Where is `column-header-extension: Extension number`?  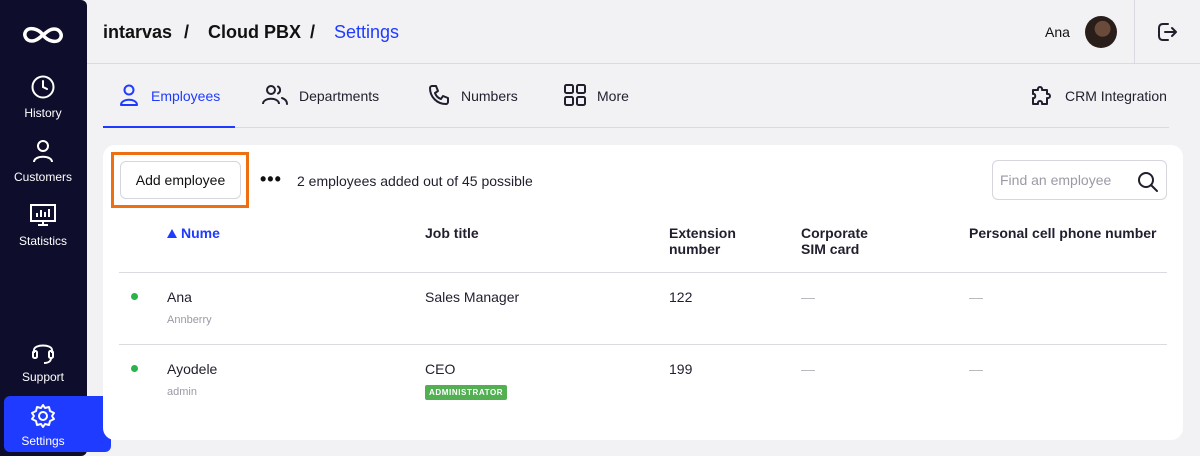
column-header-extension: Extension number is located at coordinates (702, 241).